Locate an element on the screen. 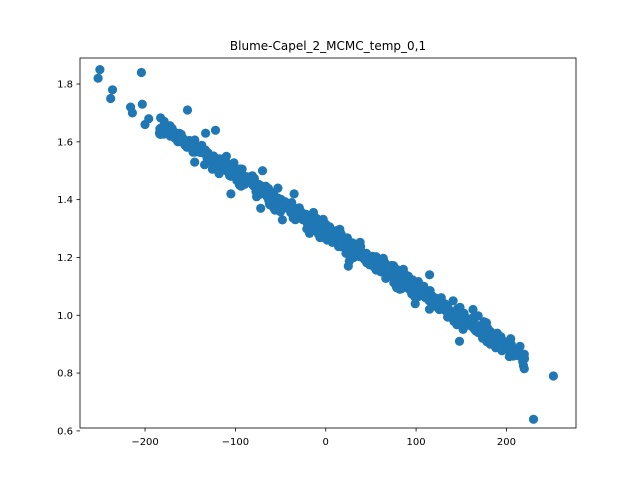 The image size is (640, 480). x-axis: −200 −100 0 100 200 is located at coordinates (323, 438).